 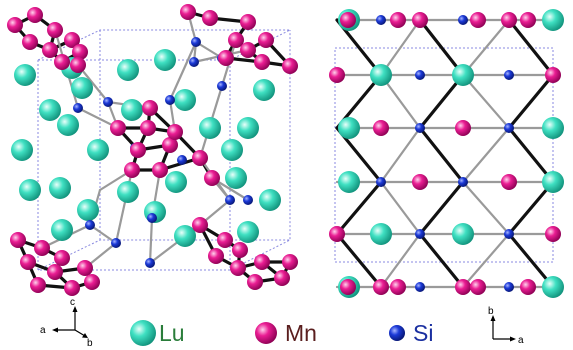 What do you see at coordinates (397, 333) in the screenshot?
I see `si-sphere-icon` at bounding box center [397, 333].